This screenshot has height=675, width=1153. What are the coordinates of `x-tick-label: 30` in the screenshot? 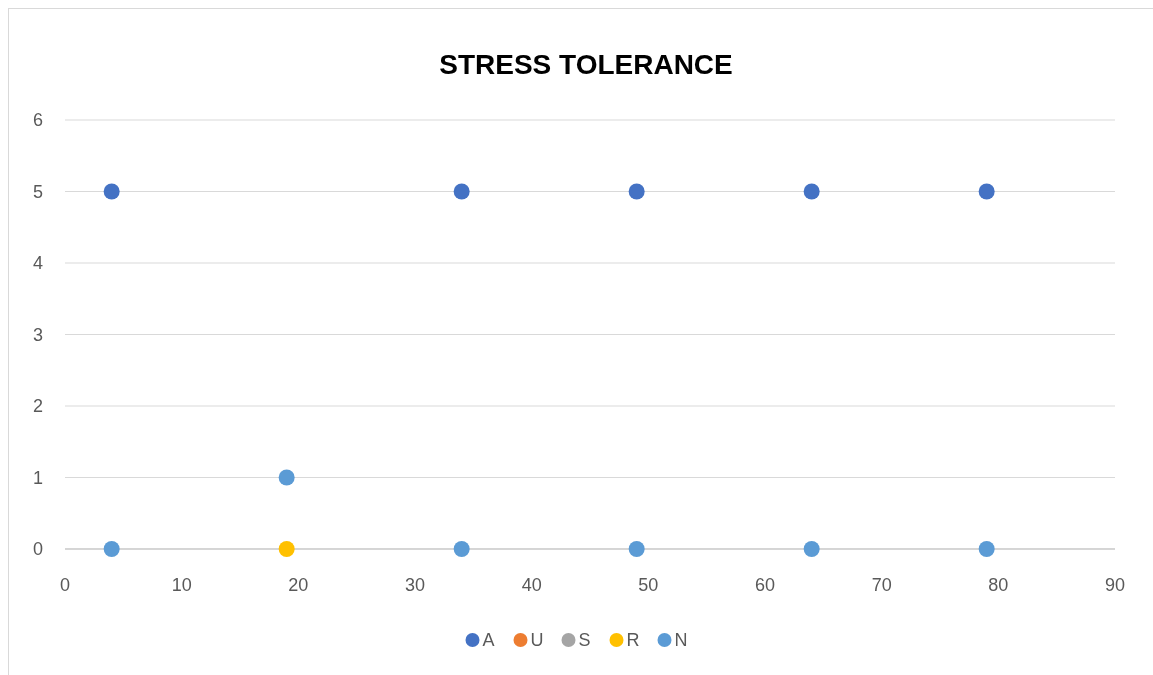 It's located at (415, 585).